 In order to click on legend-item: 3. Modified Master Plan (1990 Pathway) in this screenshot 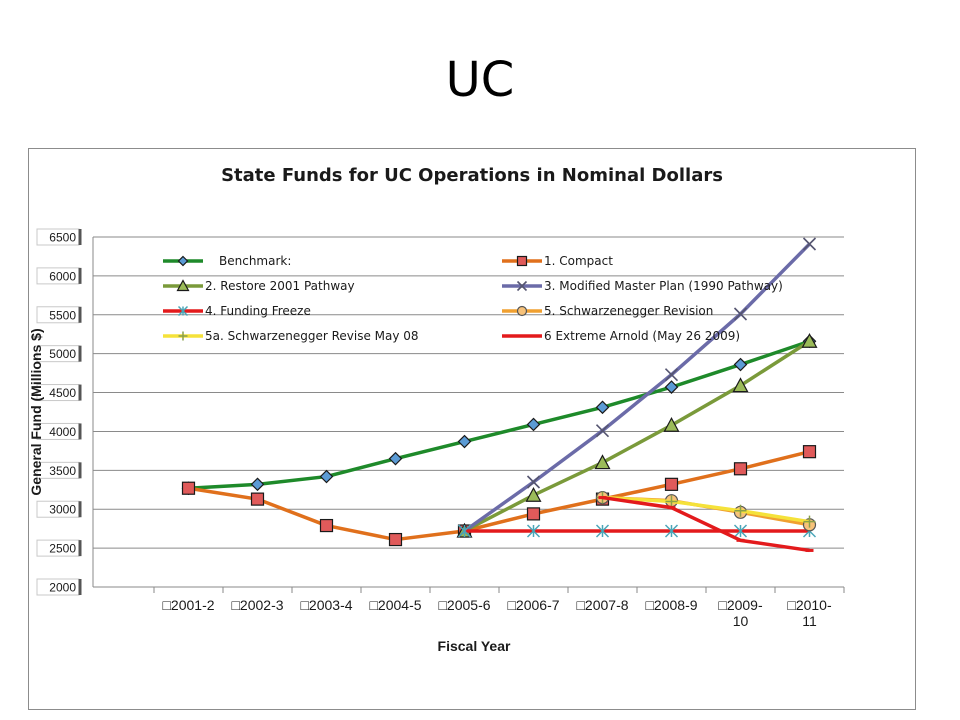, I will do `click(642, 286)`.